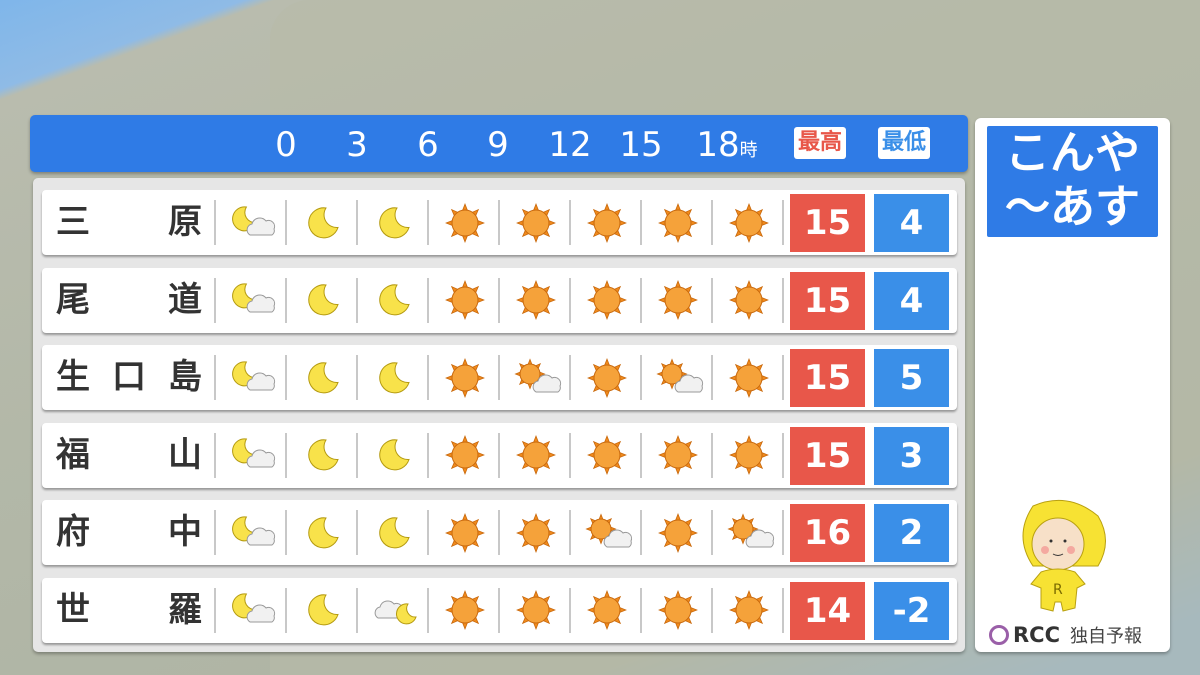 The width and height of the screenshot is (1200, 675). What do you see at coordinates (911, 455) in the screenshot?
I see `min-temp: 3` at bounding box center [911, 455].